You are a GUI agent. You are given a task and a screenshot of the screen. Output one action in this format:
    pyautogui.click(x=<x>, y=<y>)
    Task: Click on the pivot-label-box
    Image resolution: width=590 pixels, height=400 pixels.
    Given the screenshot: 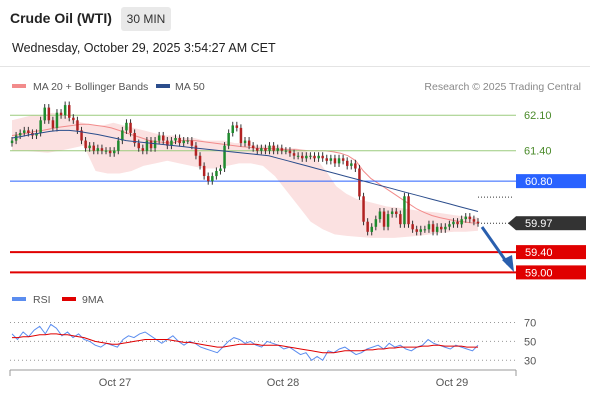 What is the action you would take?
    pyautogui.click(x=551, y=181)
    